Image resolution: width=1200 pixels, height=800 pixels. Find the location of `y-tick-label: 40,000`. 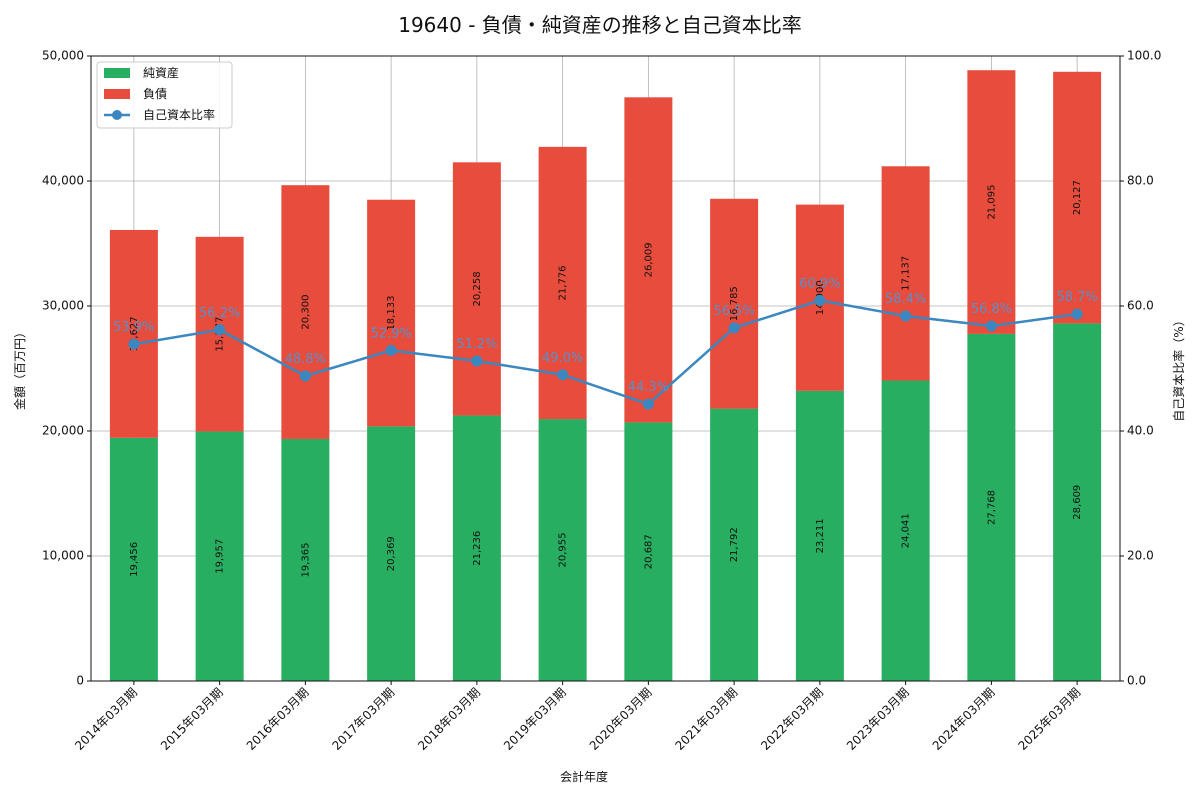

y-tick-label: 40,000 is located at coordinates (63, 181).